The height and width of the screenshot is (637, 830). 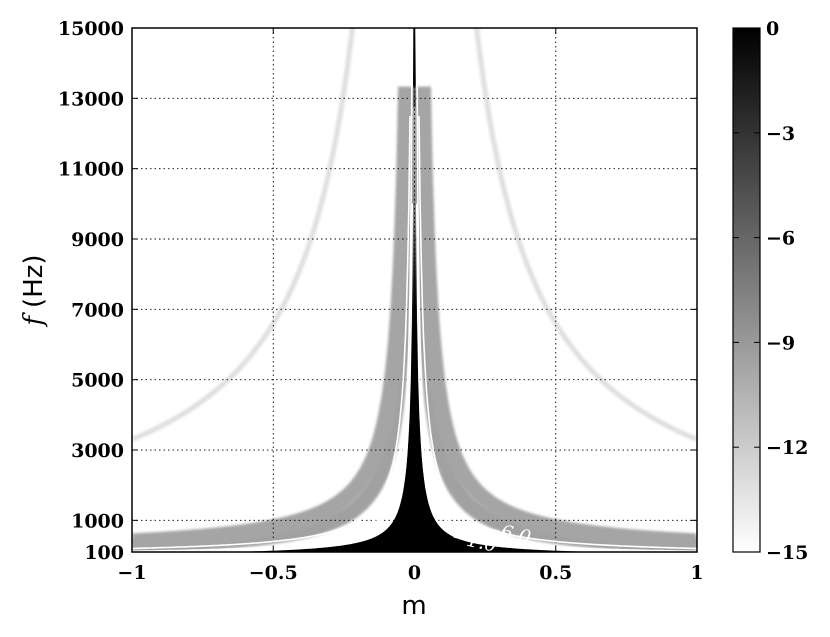 I want to click on y-axis-label: f (Hz), so click(x=34, y=290).